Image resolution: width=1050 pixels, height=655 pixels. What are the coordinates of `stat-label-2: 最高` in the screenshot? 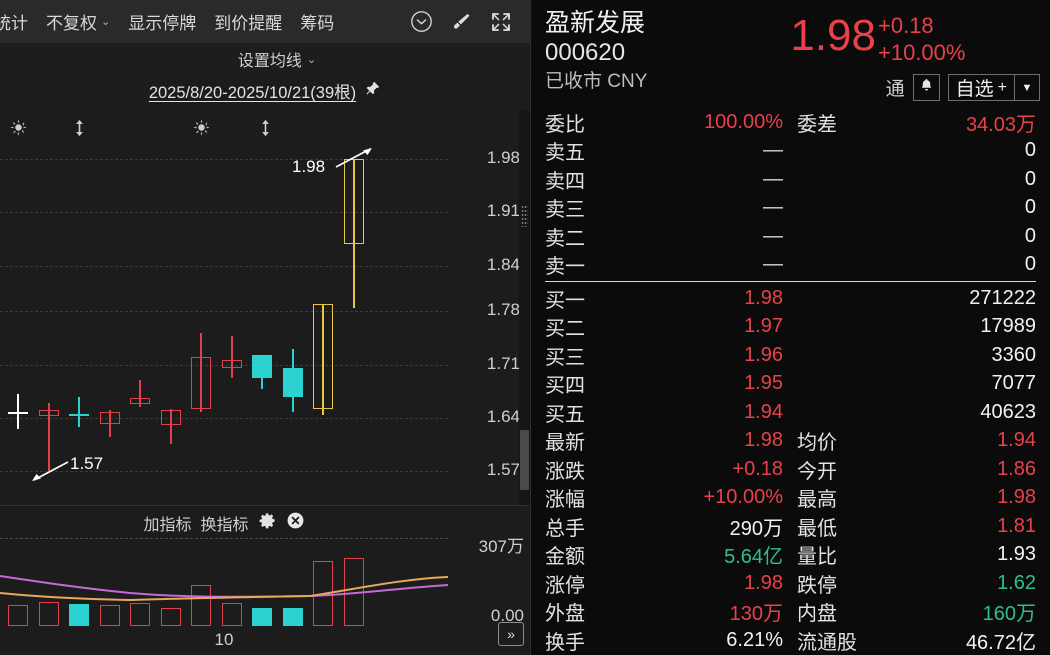 It's located at (817, 500).